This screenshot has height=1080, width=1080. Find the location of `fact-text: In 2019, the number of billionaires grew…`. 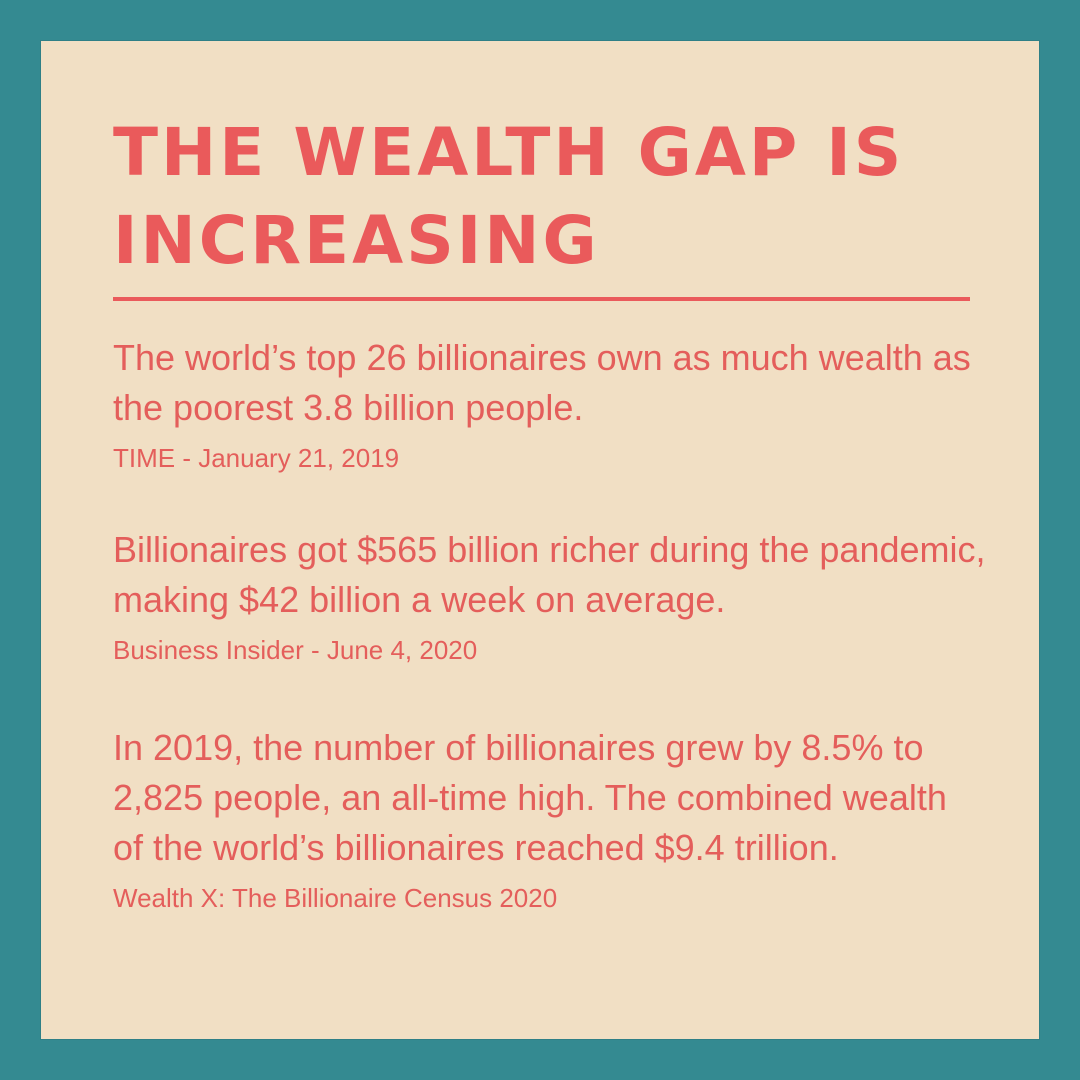

fact-text: In 2019, the number of billionaires grew… is located at coordinates (530, 797).